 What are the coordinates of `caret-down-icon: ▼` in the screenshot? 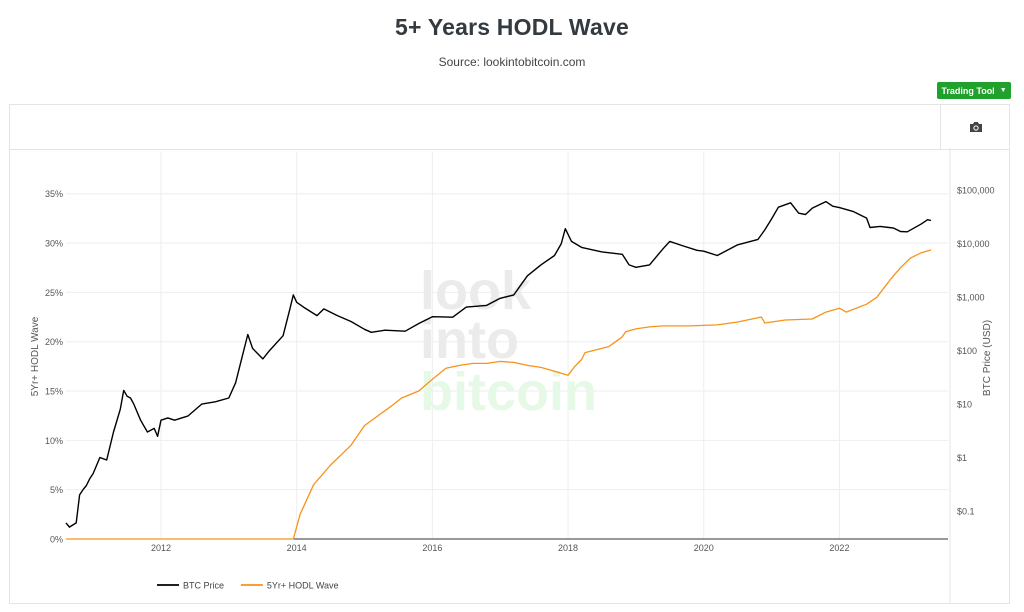 It's located at (1003, 90).